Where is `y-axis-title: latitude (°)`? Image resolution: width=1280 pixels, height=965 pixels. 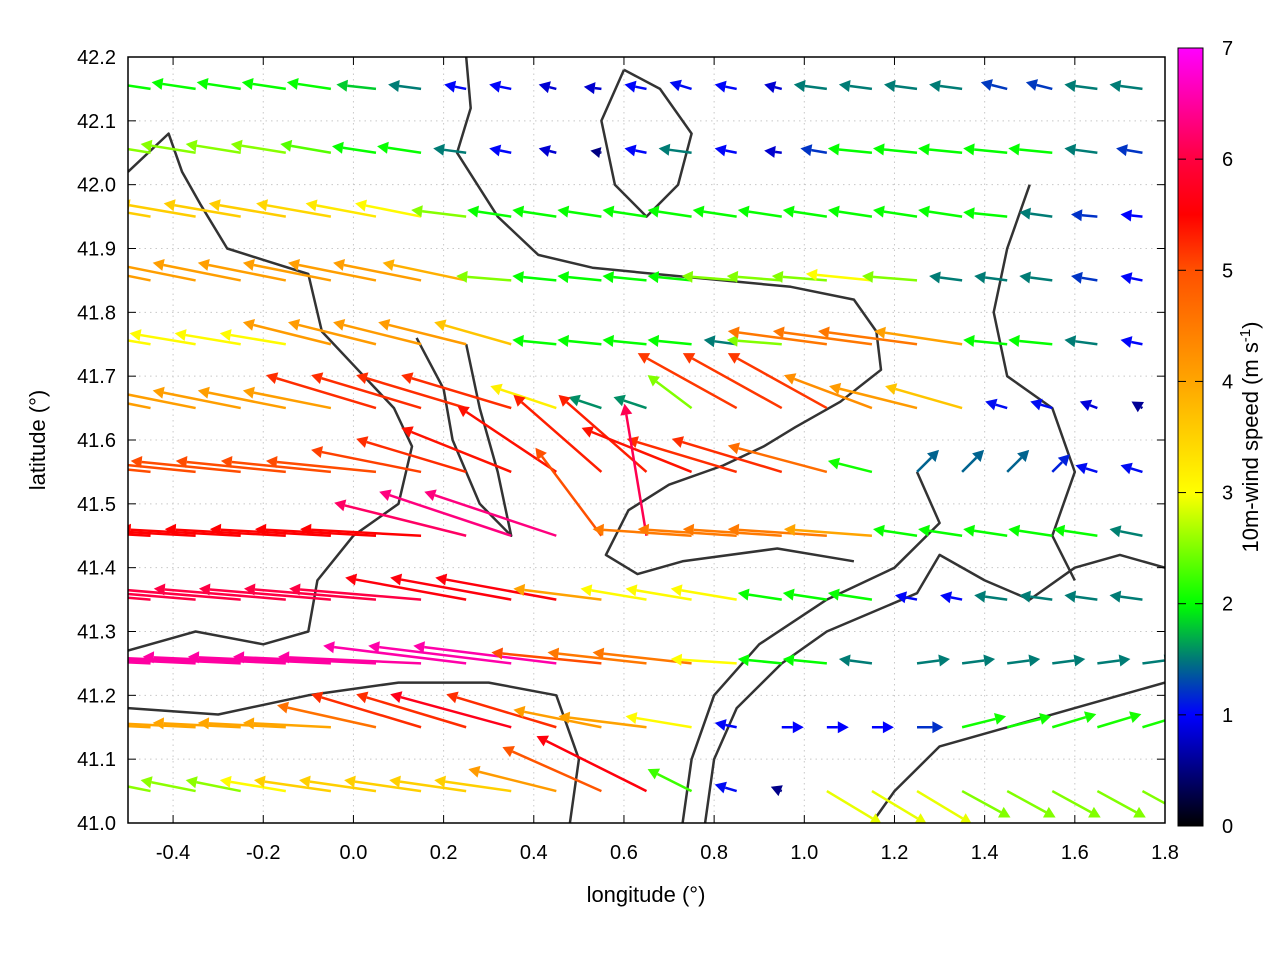
y-axis-title: latitude (°) is located at coordinates (37, 440).